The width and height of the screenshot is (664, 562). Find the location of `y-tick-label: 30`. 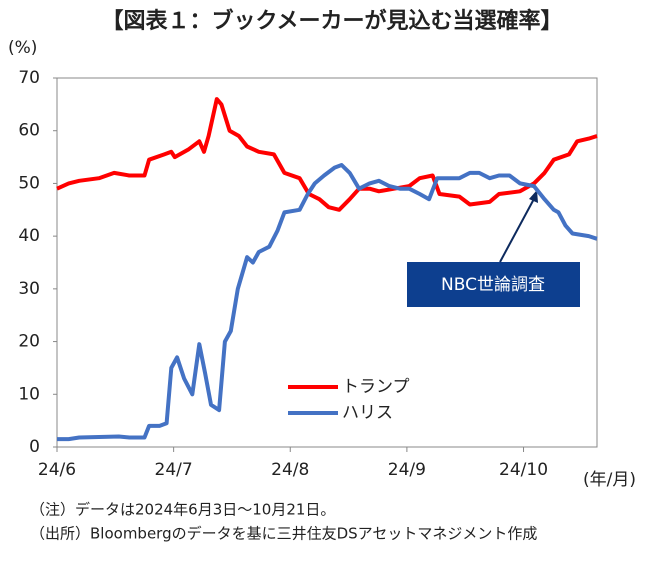

y-tick-label: 30 is located at coordinates (29, 289).